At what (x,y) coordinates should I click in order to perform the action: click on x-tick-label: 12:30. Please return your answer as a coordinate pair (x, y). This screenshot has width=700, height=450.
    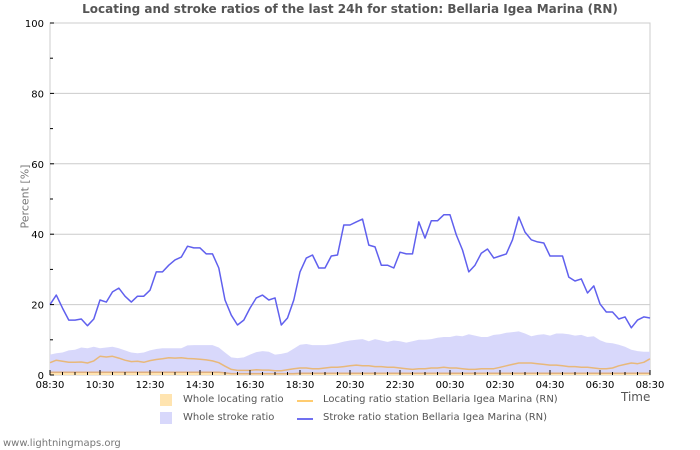
    Looking at the image, I should click on (150, 385).